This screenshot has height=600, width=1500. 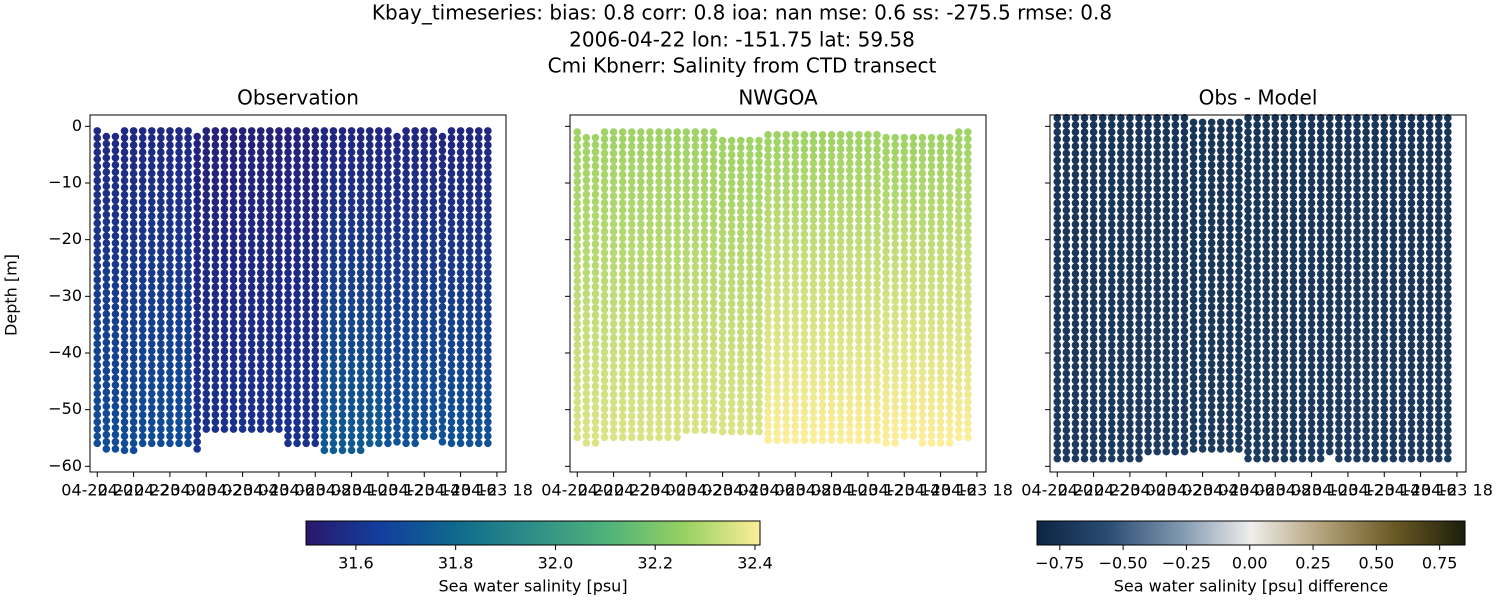 I want to click on colorbar-tick-label: 32.0, so click(x=556, y=563).